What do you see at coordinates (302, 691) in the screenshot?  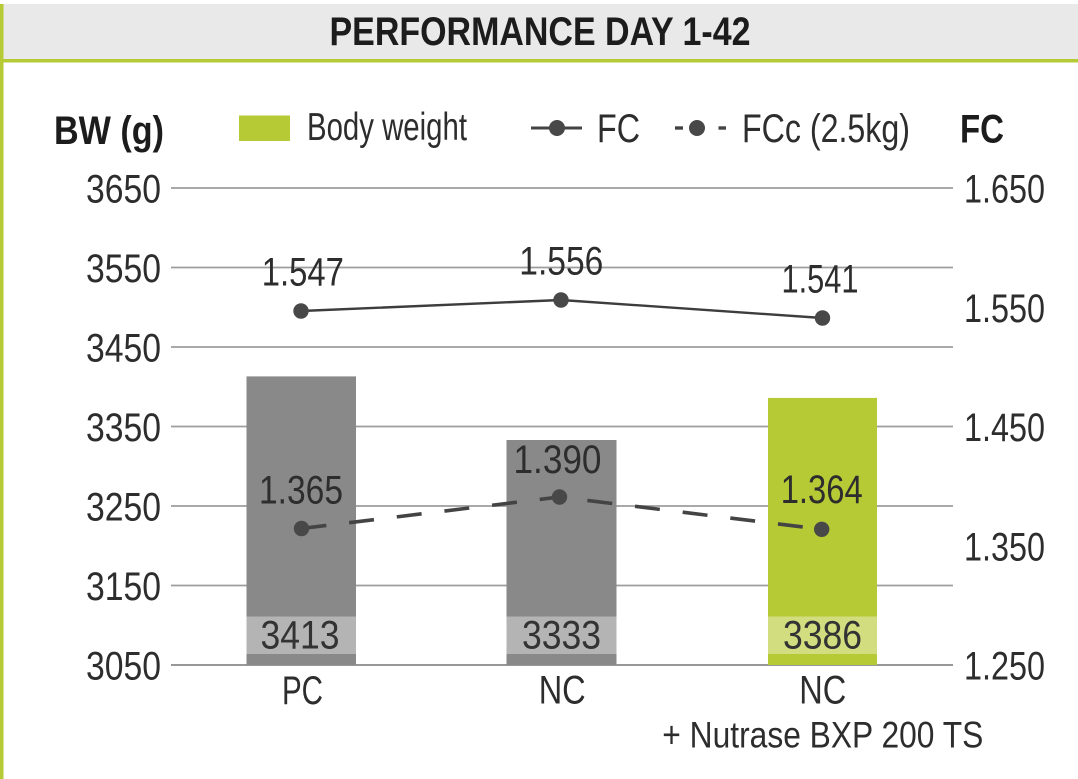 I see `svg-text: PC` at bounding box center [302, 691].